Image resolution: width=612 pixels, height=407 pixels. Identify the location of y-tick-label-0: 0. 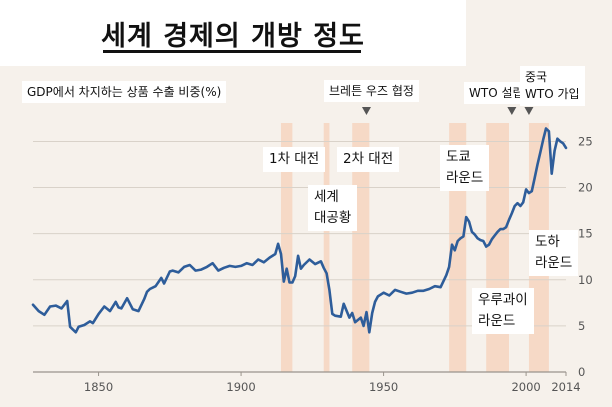
(581, 372).